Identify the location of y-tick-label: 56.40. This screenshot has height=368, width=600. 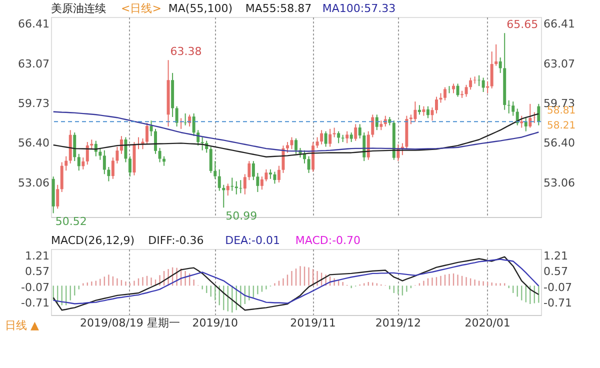
(34, 143).